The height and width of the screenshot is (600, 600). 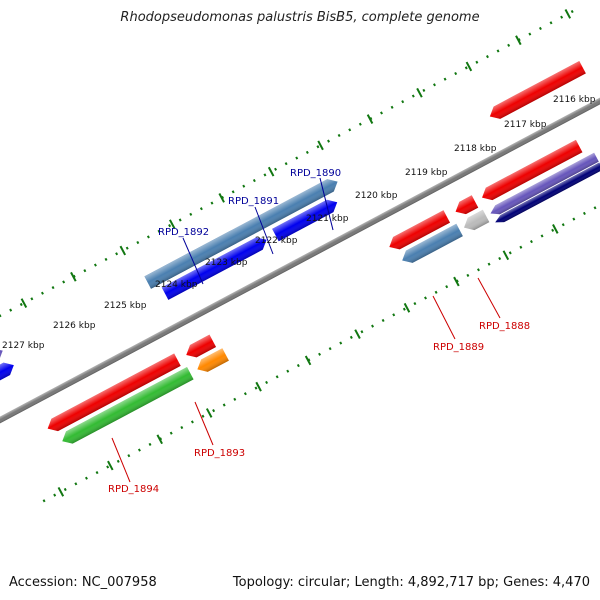 I want to click on cds-RPD_1889-shade, so click(x=432, y=243).